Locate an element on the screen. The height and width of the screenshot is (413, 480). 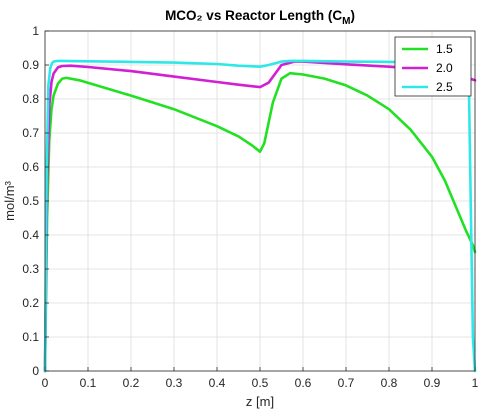
y-tick-label: 0 is located at coordinates (35, 371).